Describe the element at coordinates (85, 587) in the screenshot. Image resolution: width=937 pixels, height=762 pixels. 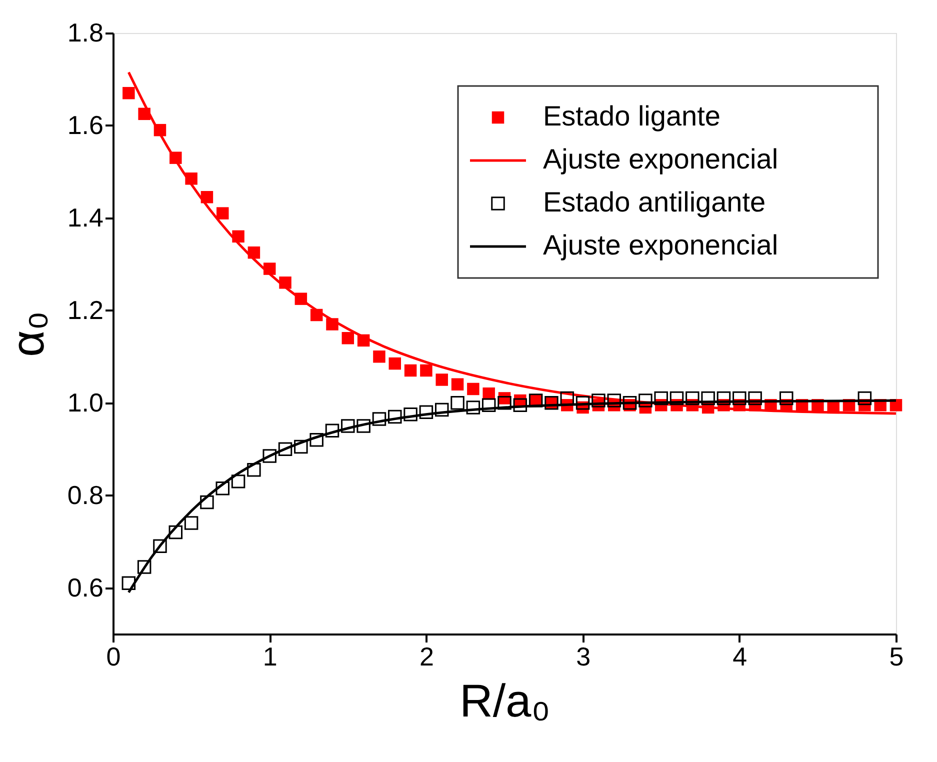
I see `y-tick-label: 0.6` at that location.